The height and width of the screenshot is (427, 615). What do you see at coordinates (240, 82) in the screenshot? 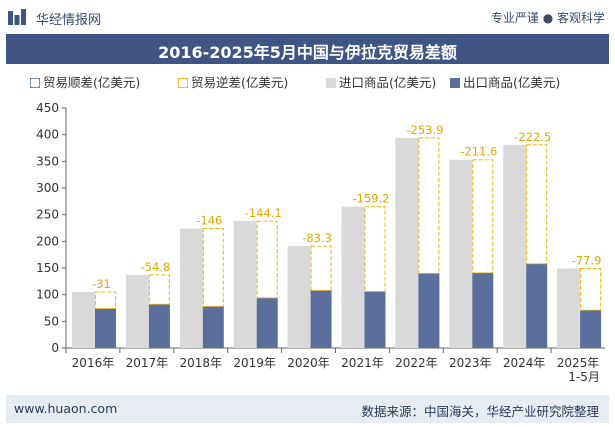
I see `legend-label-deficit: 贸易逆差(亿美元)` at bounding box center [240, 82].